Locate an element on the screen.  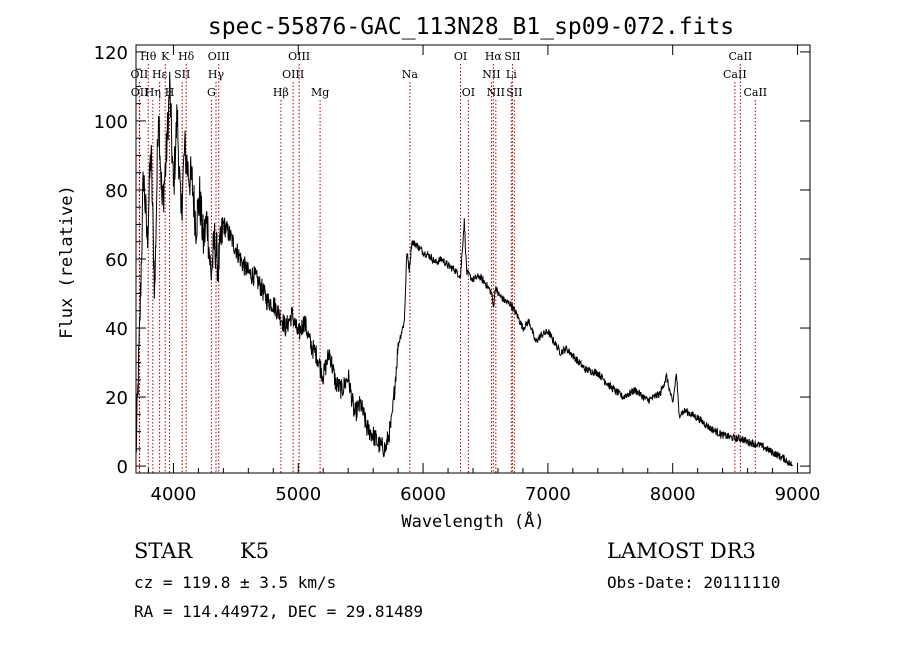
line-label-mg: Mg is located at coordinates (320, 92).